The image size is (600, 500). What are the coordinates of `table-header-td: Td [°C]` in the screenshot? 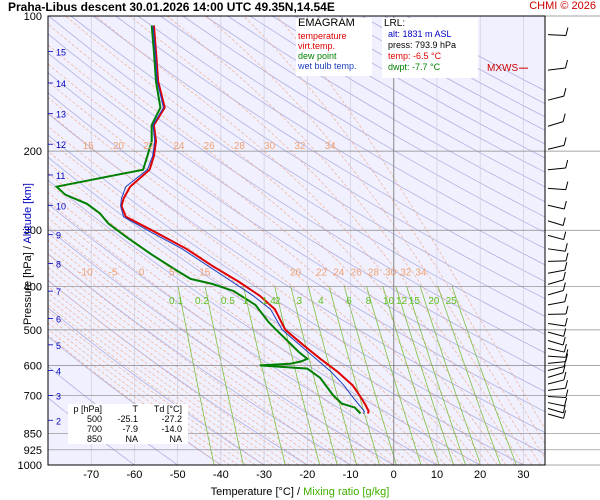 It's located at (167, 409).